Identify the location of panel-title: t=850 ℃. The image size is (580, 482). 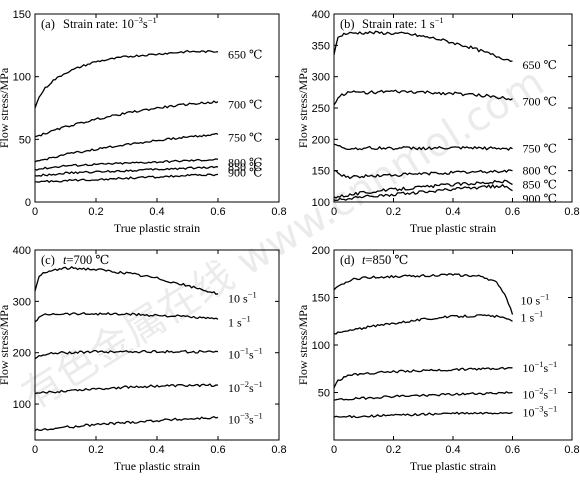
(385, 260).